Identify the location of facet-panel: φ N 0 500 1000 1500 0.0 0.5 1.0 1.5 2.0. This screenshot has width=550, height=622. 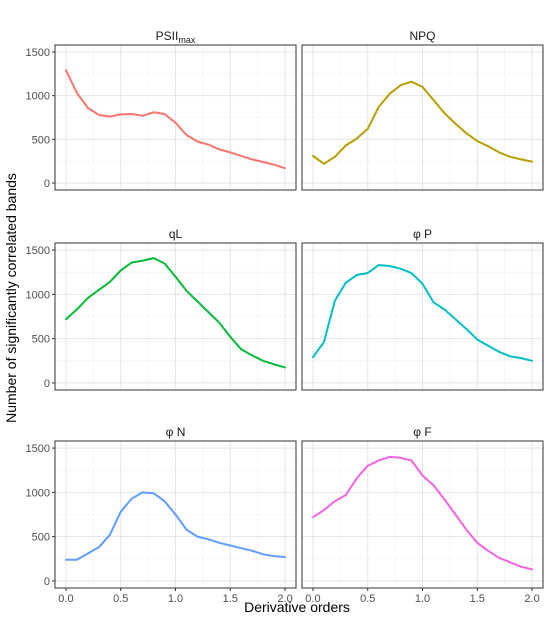
(161, 515).